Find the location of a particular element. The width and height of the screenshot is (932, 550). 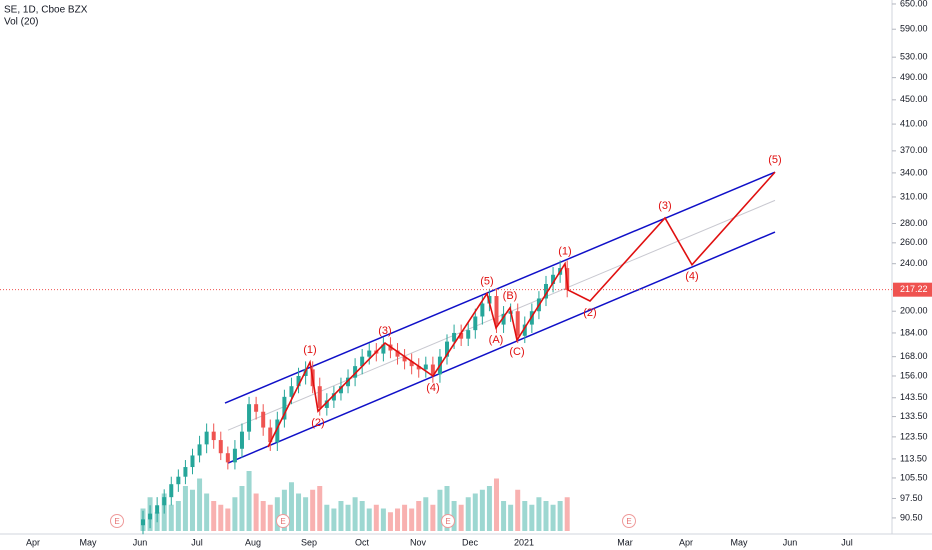

y-tick-label: 650.00 is located at coordinates (914, 4).